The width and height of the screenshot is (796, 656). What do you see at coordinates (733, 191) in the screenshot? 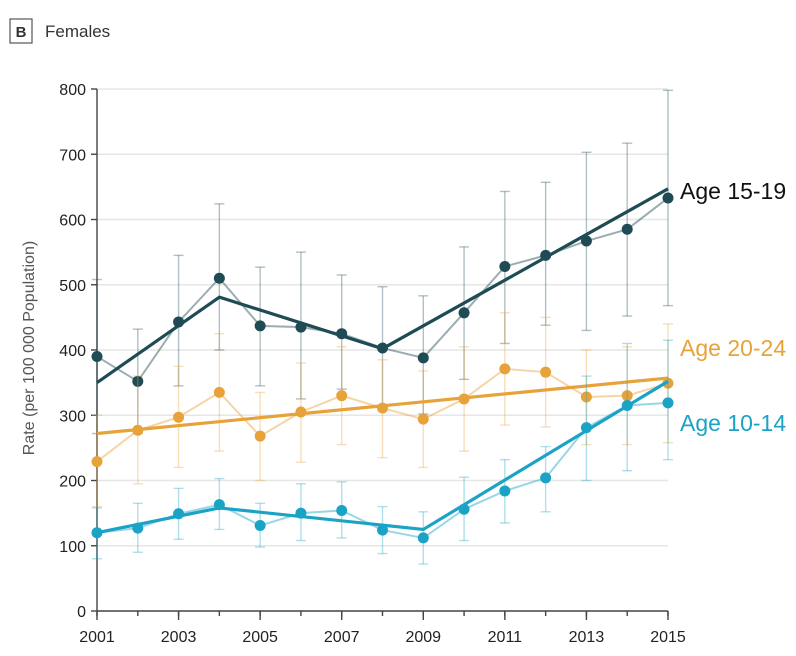
I see `series-label: Age 15-19` at bounding box center [733, 191].